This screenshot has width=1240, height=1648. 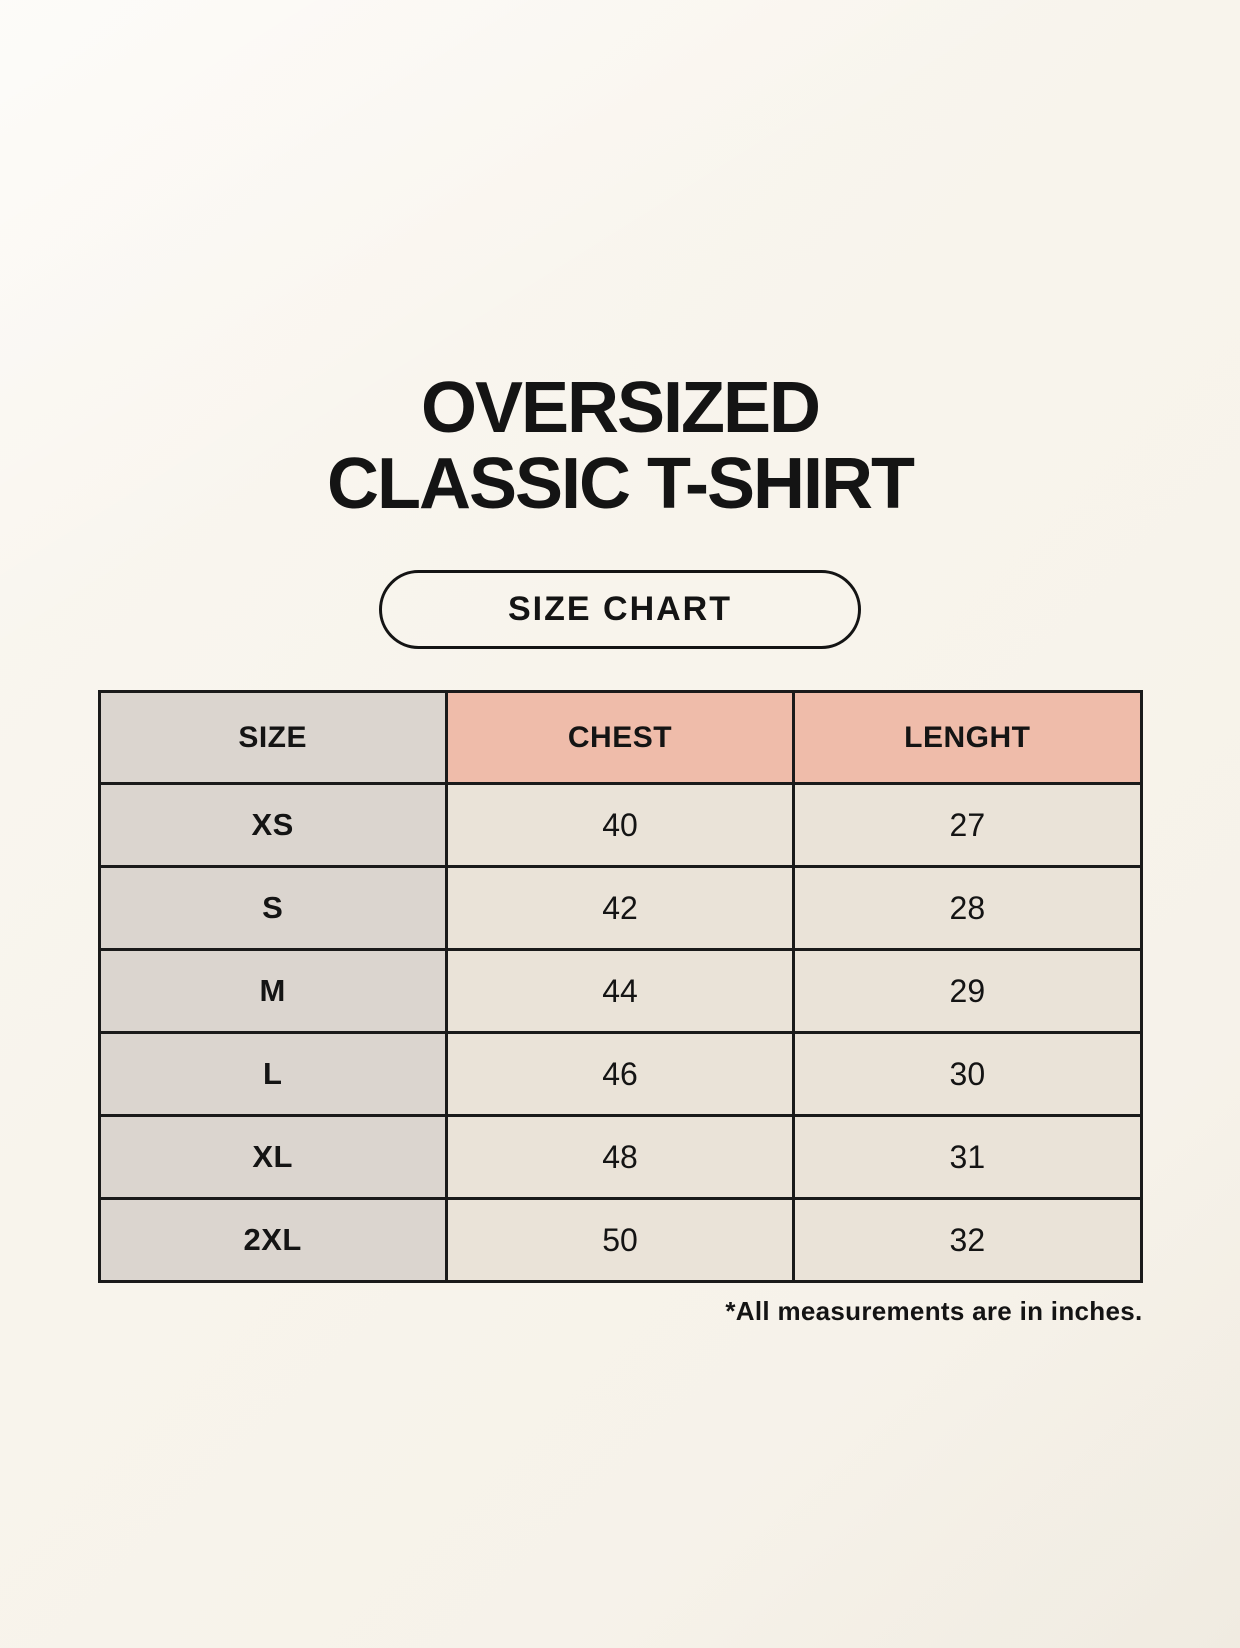 I want to click on table-row-m: M 44 29, so click(x=620, y=991).